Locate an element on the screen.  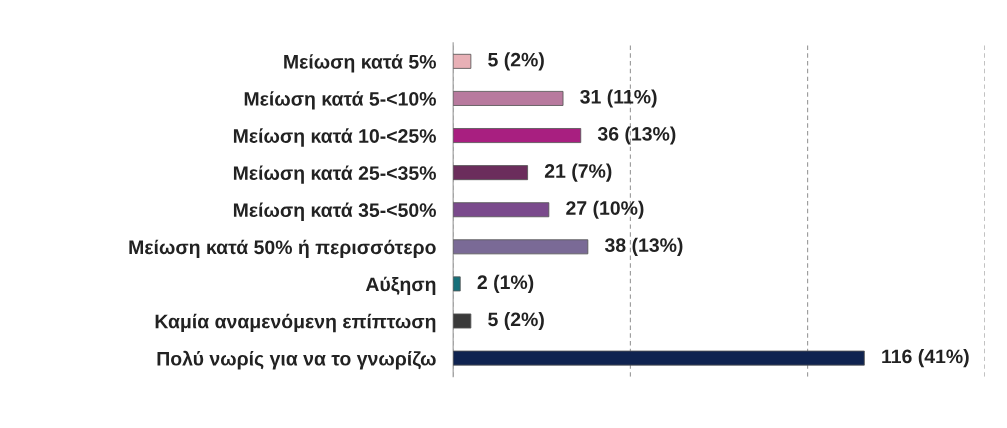
y-tick-label: Μείωση κατά 25-<35% is located at coordinates (334, 174).